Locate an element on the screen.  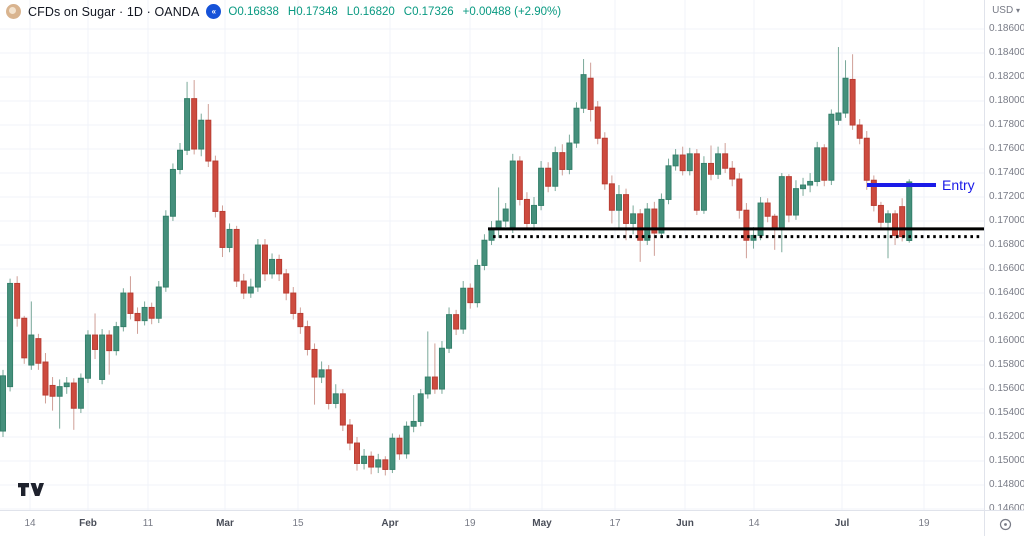
price-axis-label: 0.17600 is located at coordinates (1006, 149).